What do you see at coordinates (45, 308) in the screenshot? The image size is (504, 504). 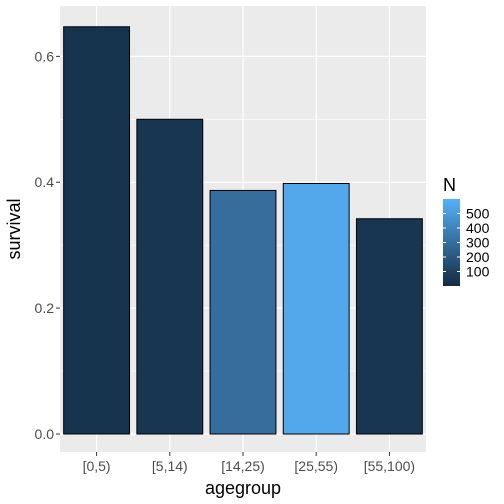 I see `y-tick-label: 0.2` at bounding box center [45, 308].